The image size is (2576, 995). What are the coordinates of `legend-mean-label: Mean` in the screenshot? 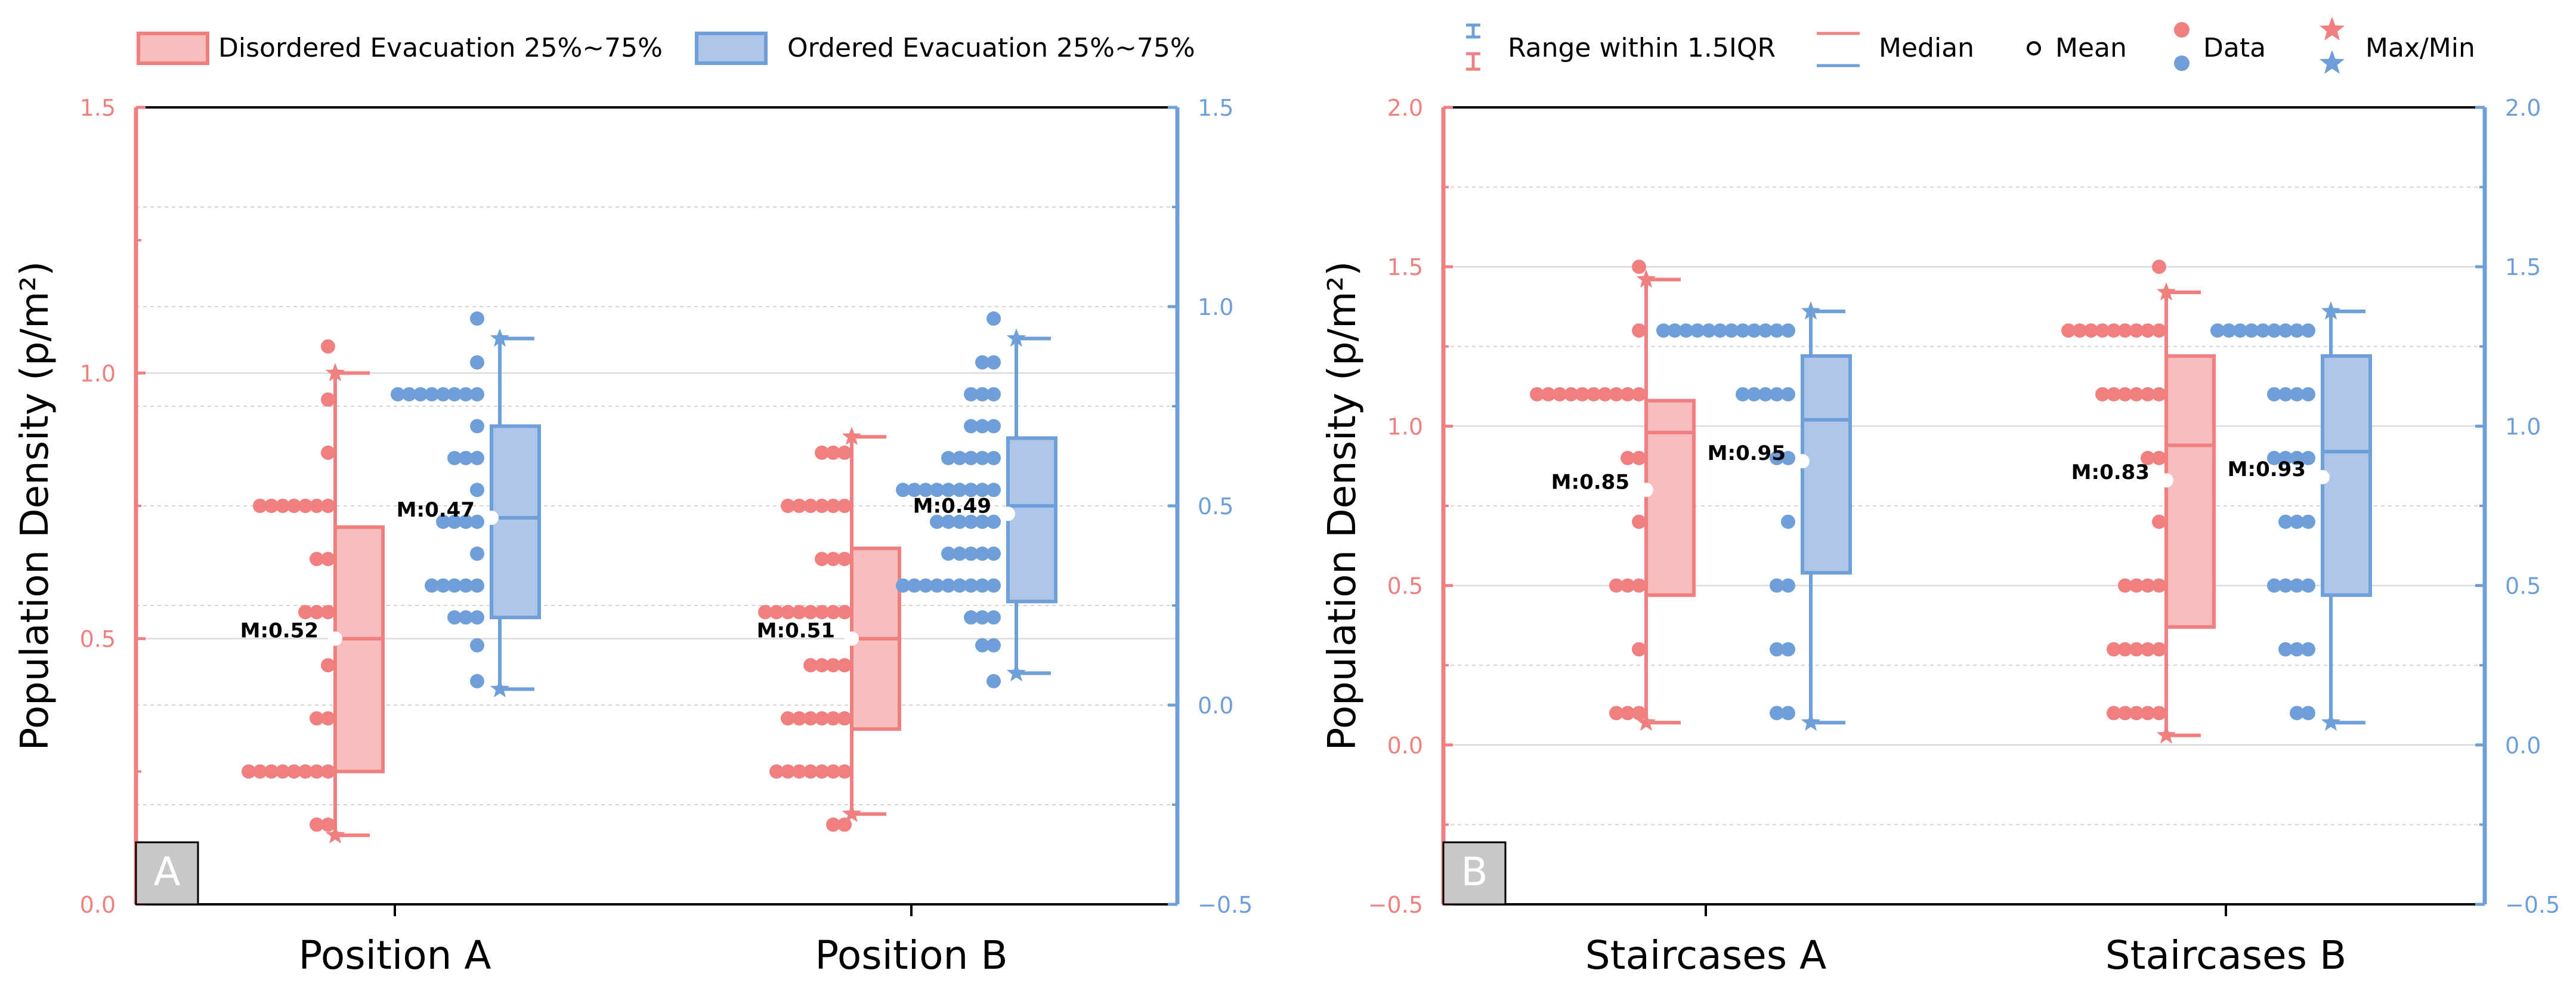 It's located at (2091, 48).